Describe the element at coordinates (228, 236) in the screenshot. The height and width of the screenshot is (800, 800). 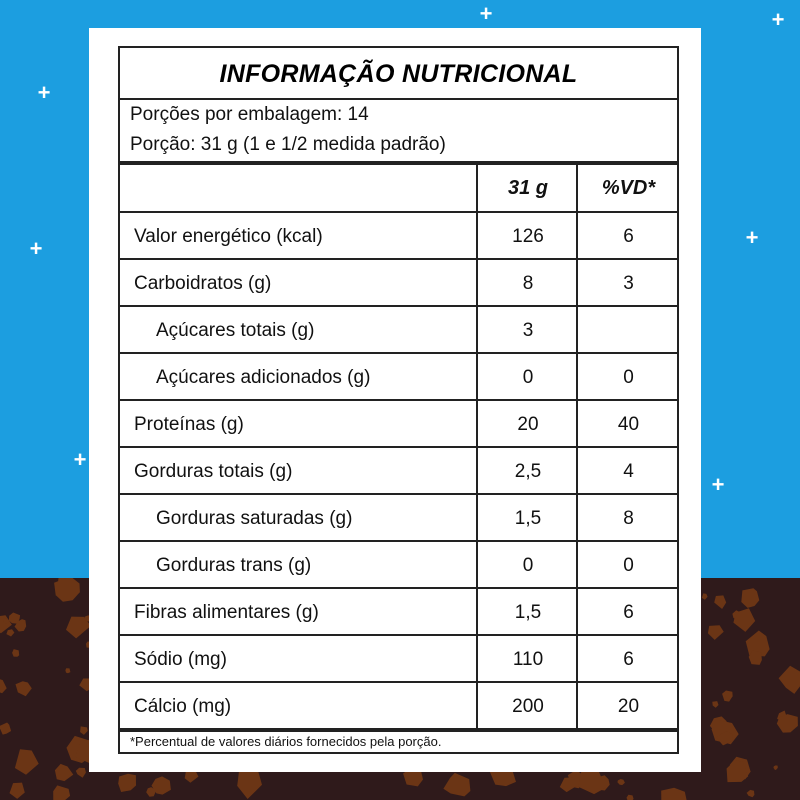
I see `nutrient-label: Valor energético (kcal)` at that location.